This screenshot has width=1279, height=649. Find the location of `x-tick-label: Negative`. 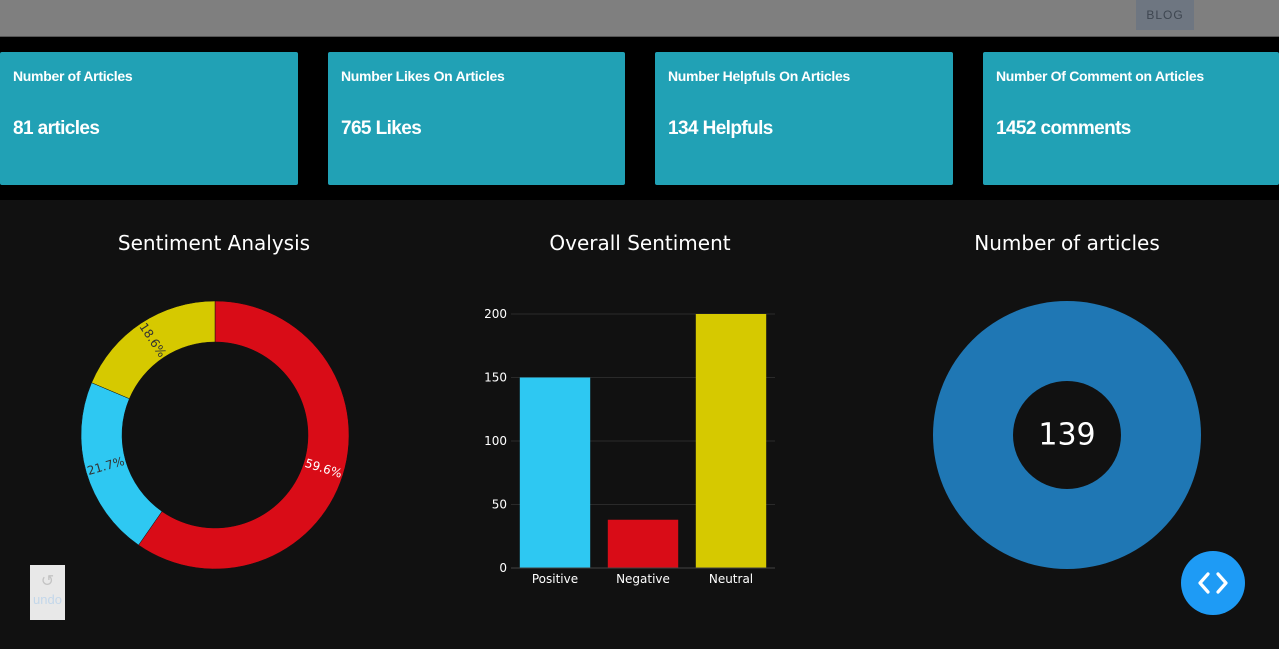

x-tick-label: Negative is located at coordinates (643, 579).